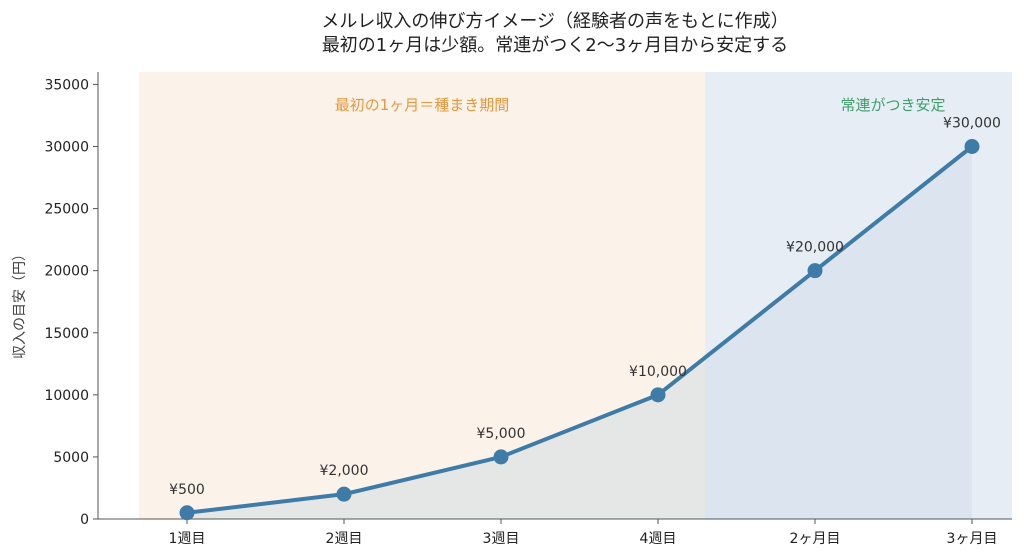  What do you see at coordinates (554, 21) in the screenshot?
I see `chart-title-line1: メルレ収入の伸び方イメージ（経験者の声をもとに作成）` at bounding box center [554, 21].